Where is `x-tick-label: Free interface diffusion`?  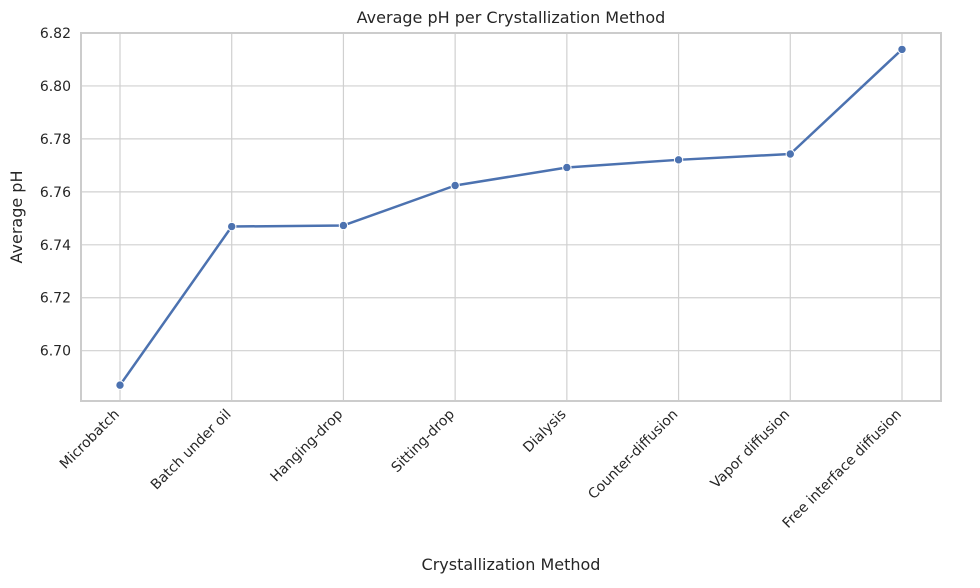
x-tick-label: Free interface diffusion is located at coordinates (842, 469).